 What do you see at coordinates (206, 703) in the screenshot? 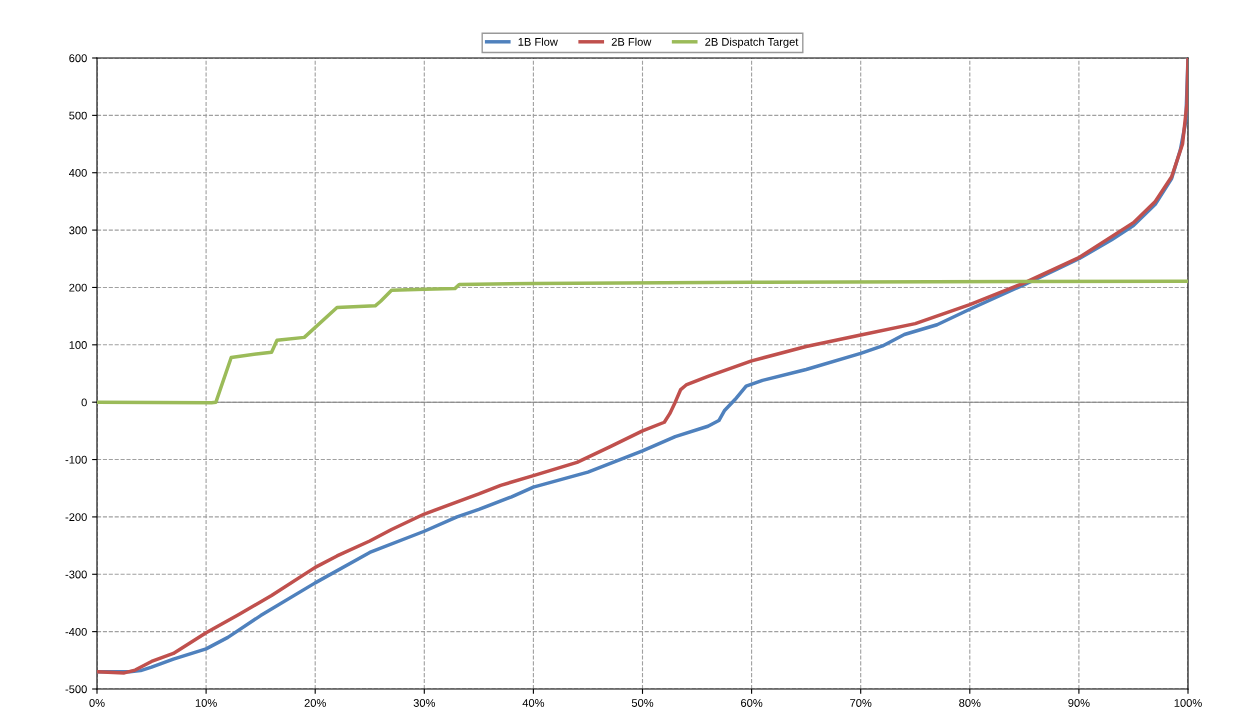
I see `x-tick-label: 10%` at bounding box center [206, 703].